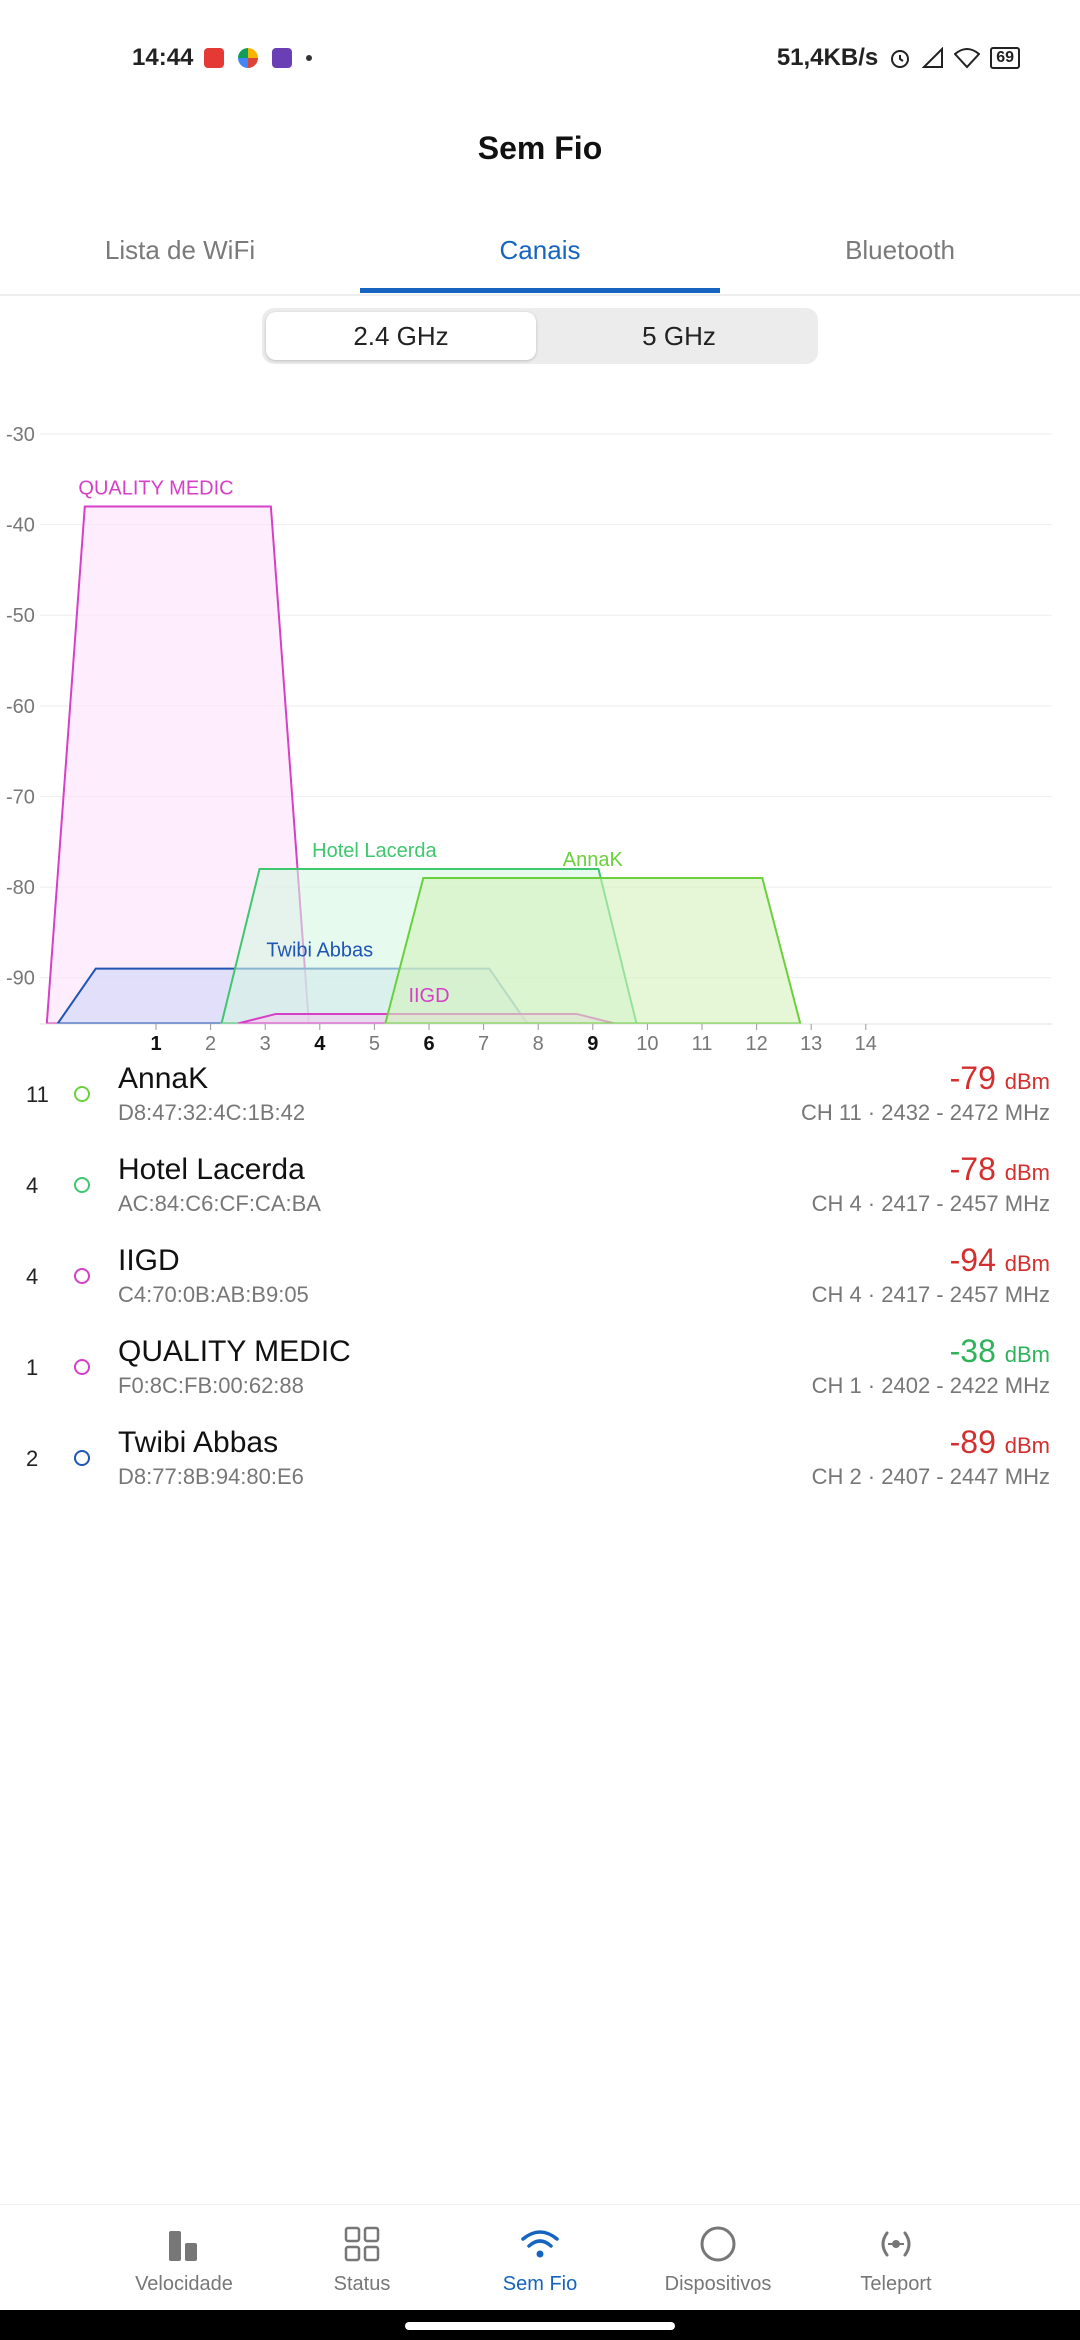 This screenshot has width=1080, height=2340. I want to click on series-label: Hotel Lacerda, so click(374, 851).